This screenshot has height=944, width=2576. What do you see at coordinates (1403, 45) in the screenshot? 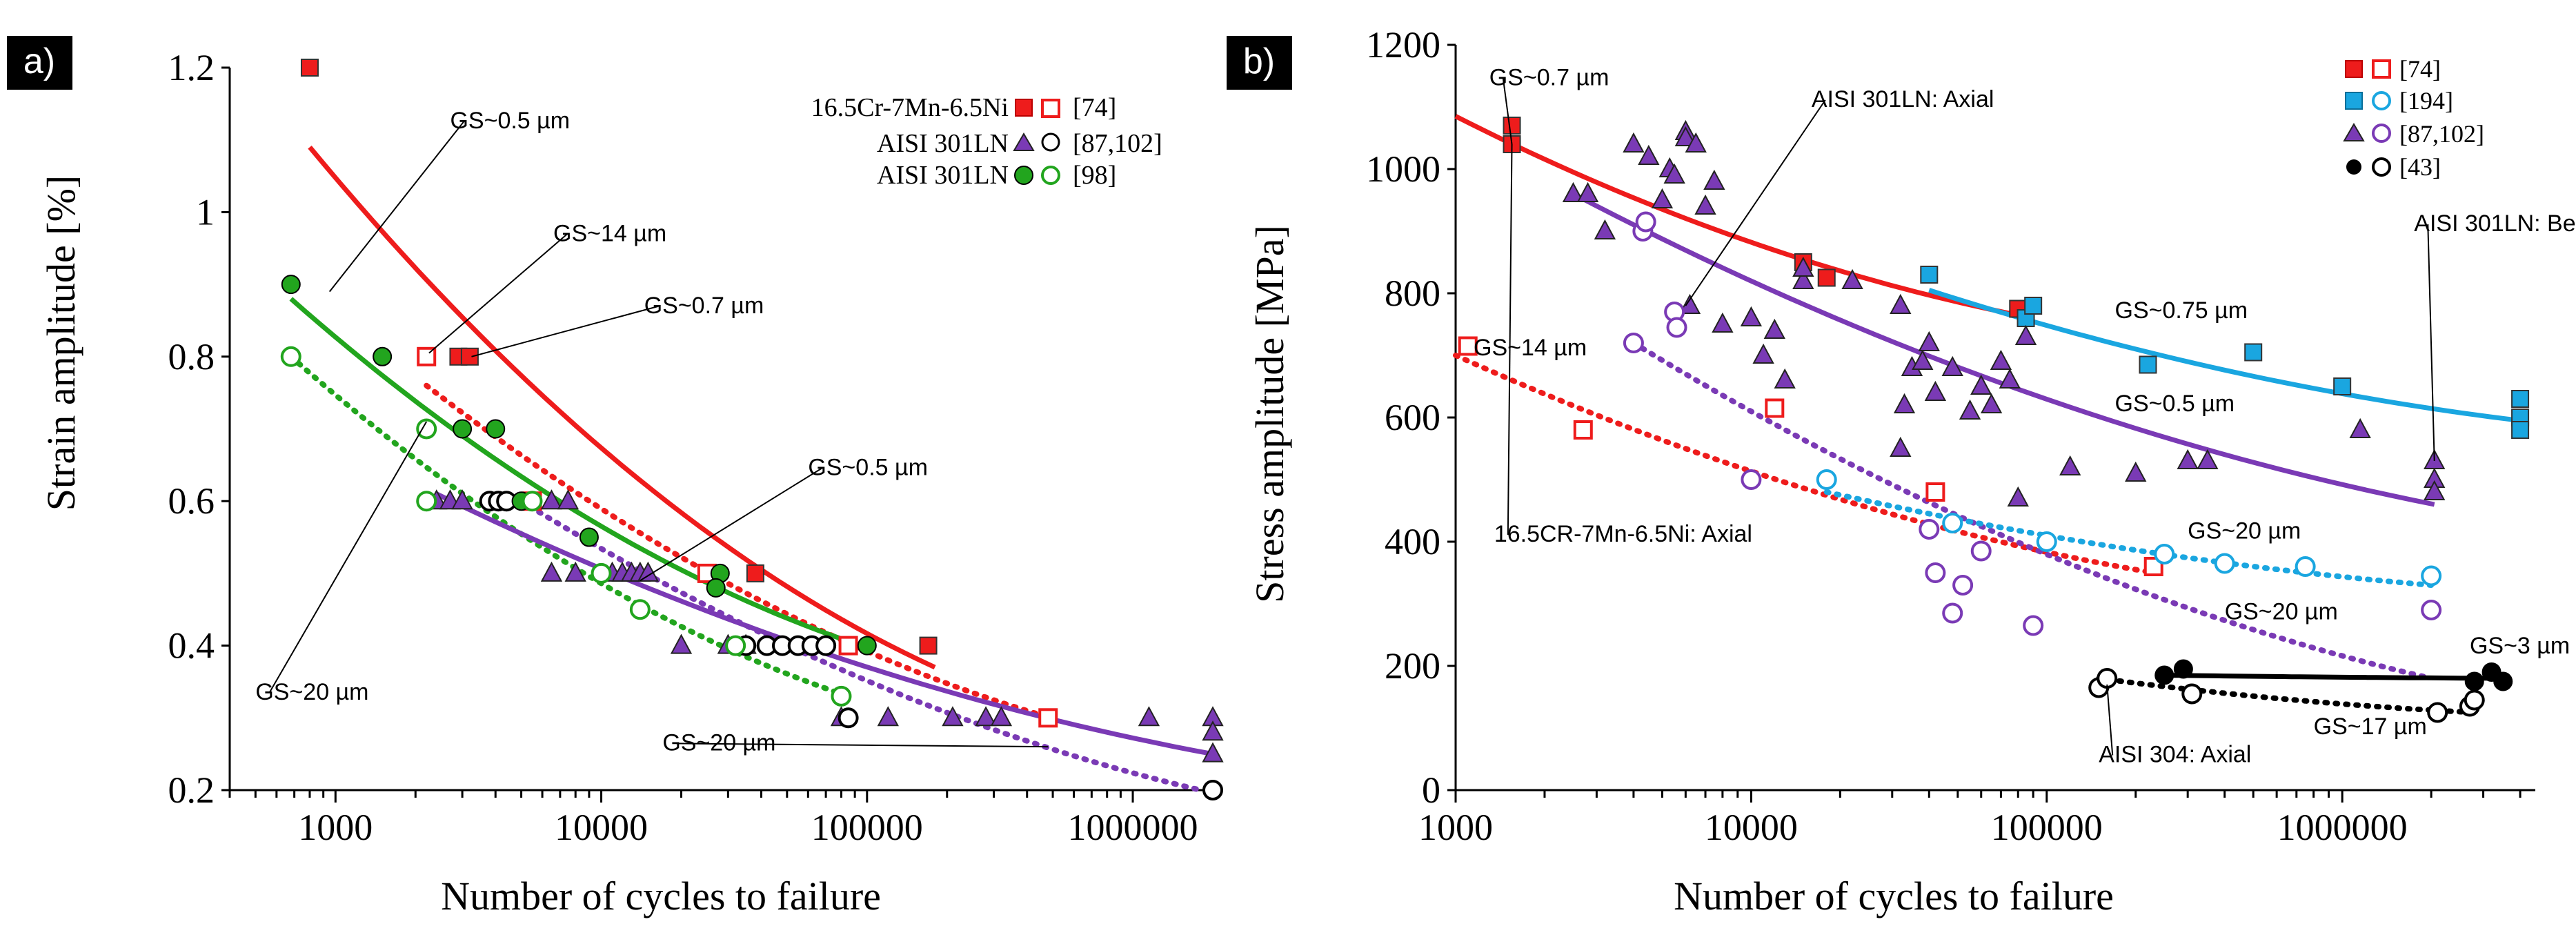
I see `y-tick-label: 1200` at bounding box center [1403, 45].